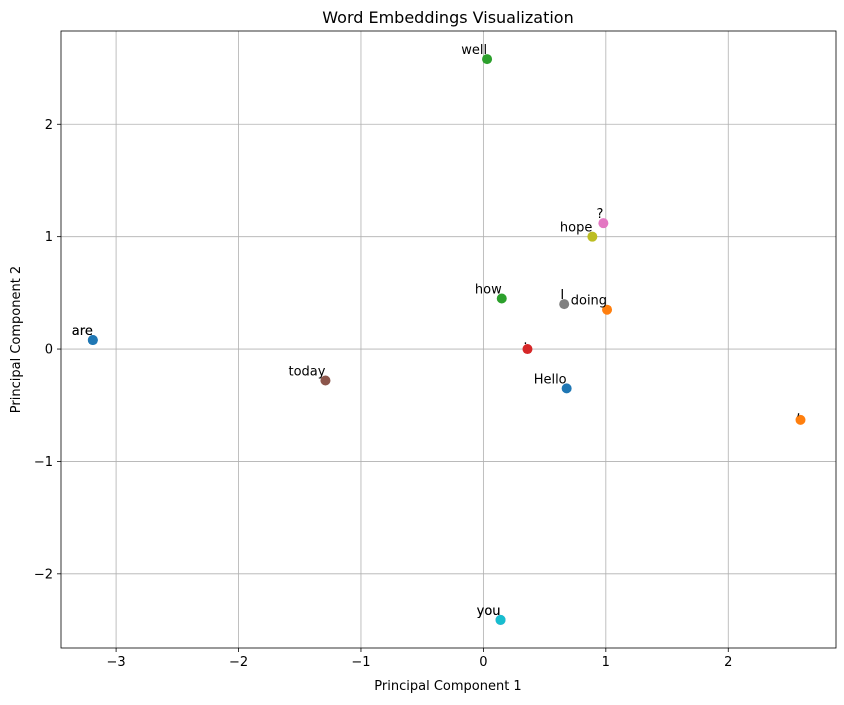 This screenshot has width=844, height=705. What do you see at coordinates (82, 331) in the screenshot?
I see `point-label: are` at bounding box center [82, 331].